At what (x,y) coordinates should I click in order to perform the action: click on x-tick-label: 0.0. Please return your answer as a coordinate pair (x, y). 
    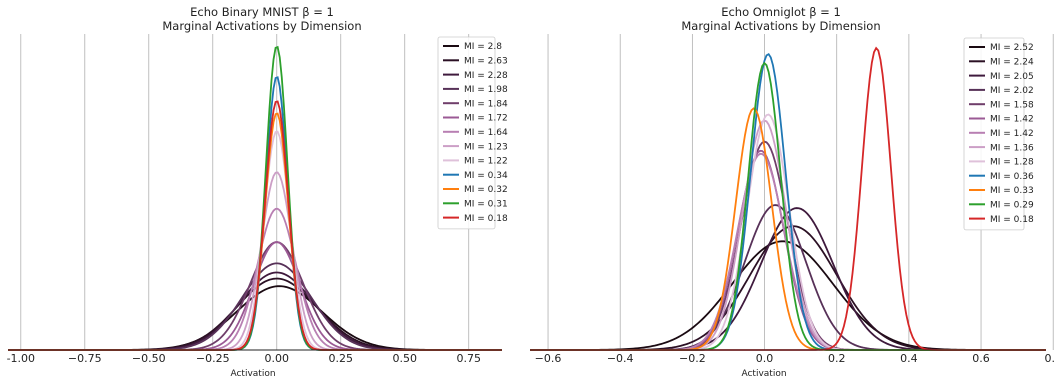
    Looking at the image, I should click on (765, 358).